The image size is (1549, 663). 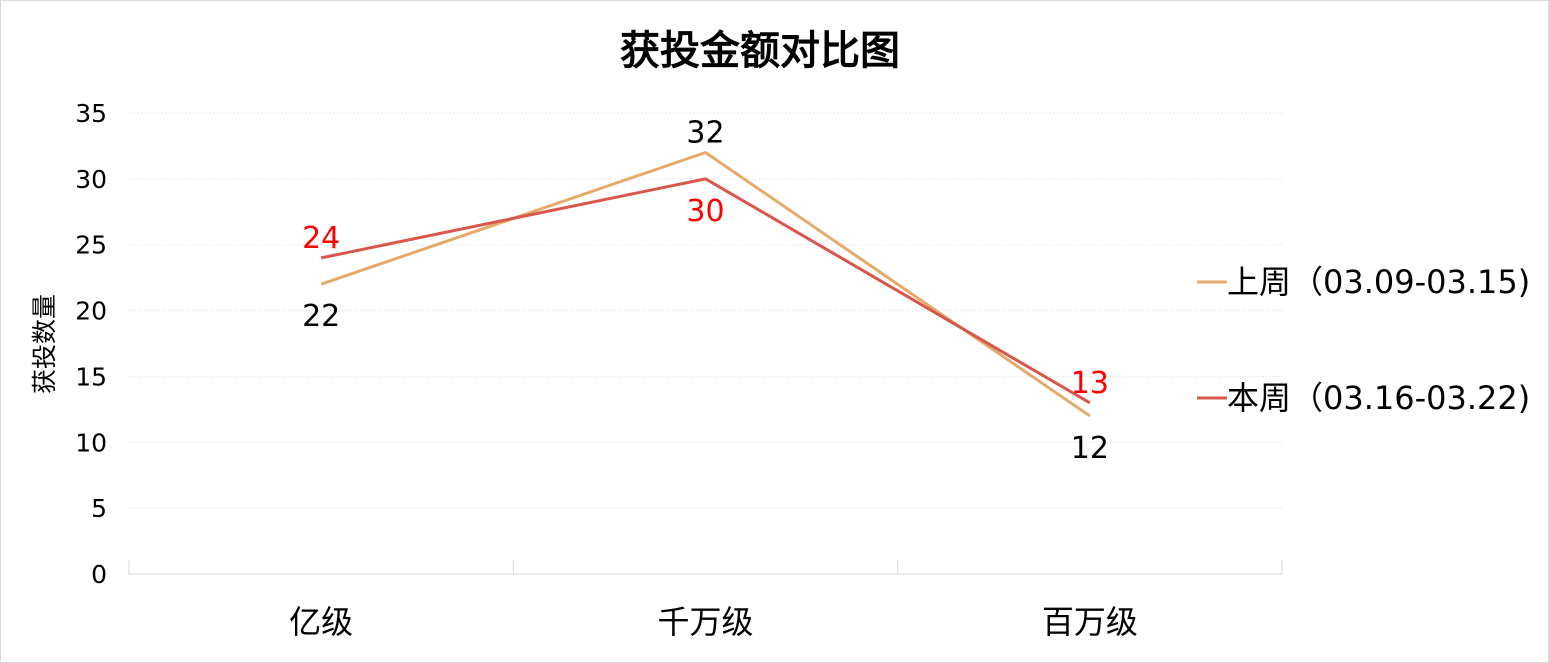 What do you see at coordinates (321, 622) in the screenshot?
I see `x-category-label: 亿级` at bounding box center [321, 622].